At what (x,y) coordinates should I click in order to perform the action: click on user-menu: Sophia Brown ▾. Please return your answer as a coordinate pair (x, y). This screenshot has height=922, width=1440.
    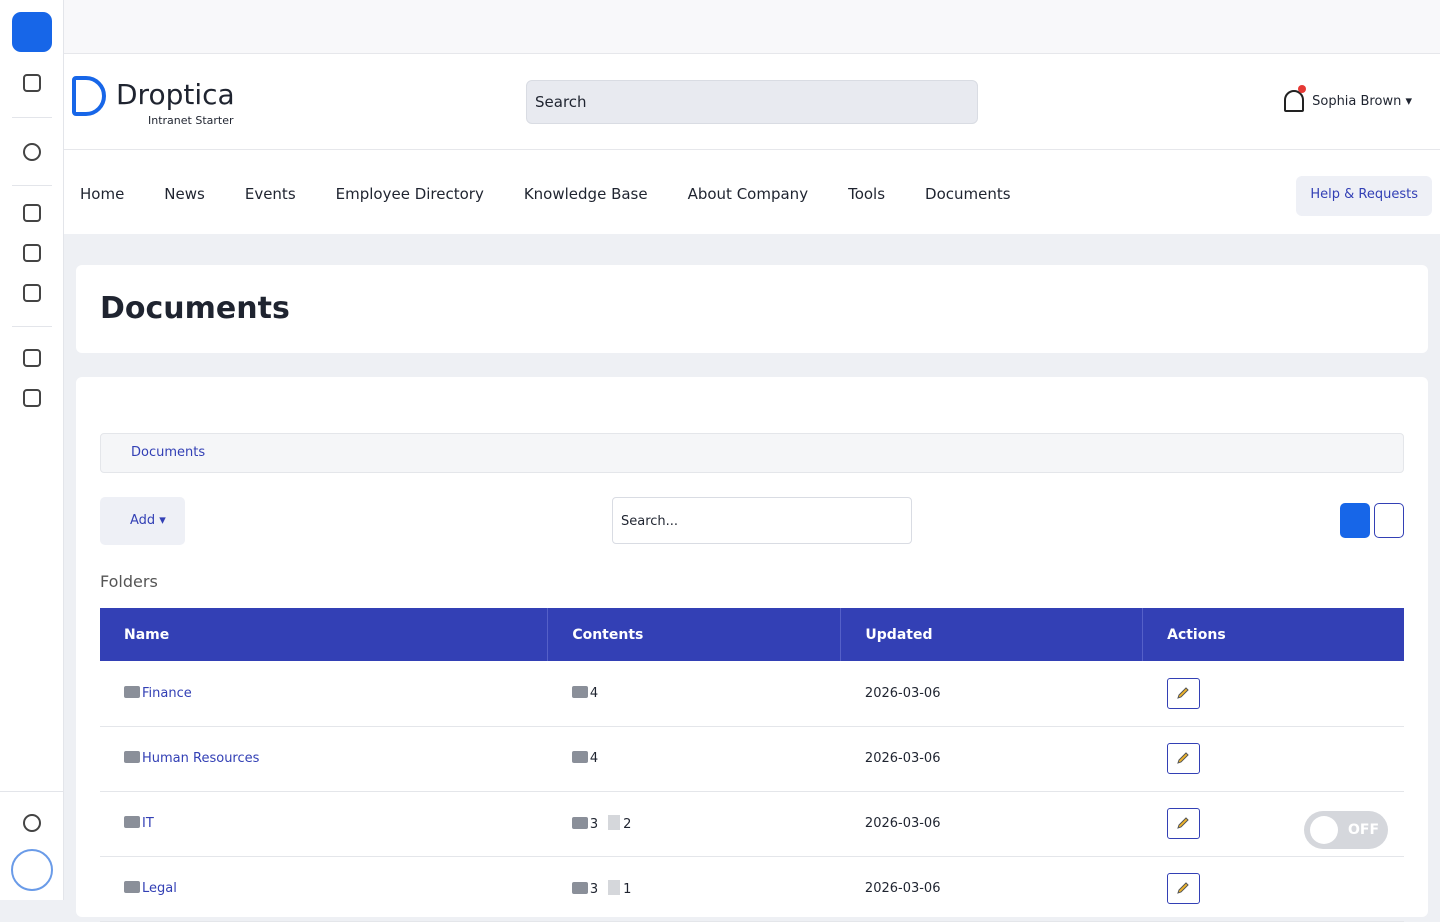
    Looking at the image, I should click on (1362, 101).